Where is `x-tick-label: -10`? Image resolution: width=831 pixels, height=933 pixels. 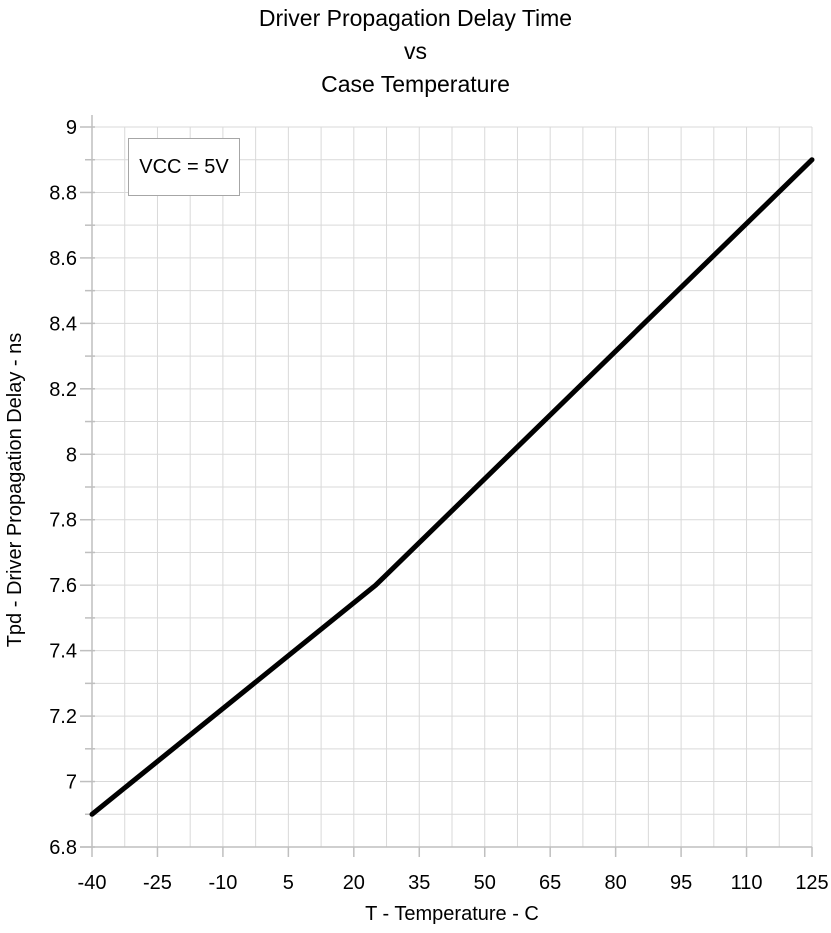
x-tick-label: -10 is located at coordinates (222, 883).